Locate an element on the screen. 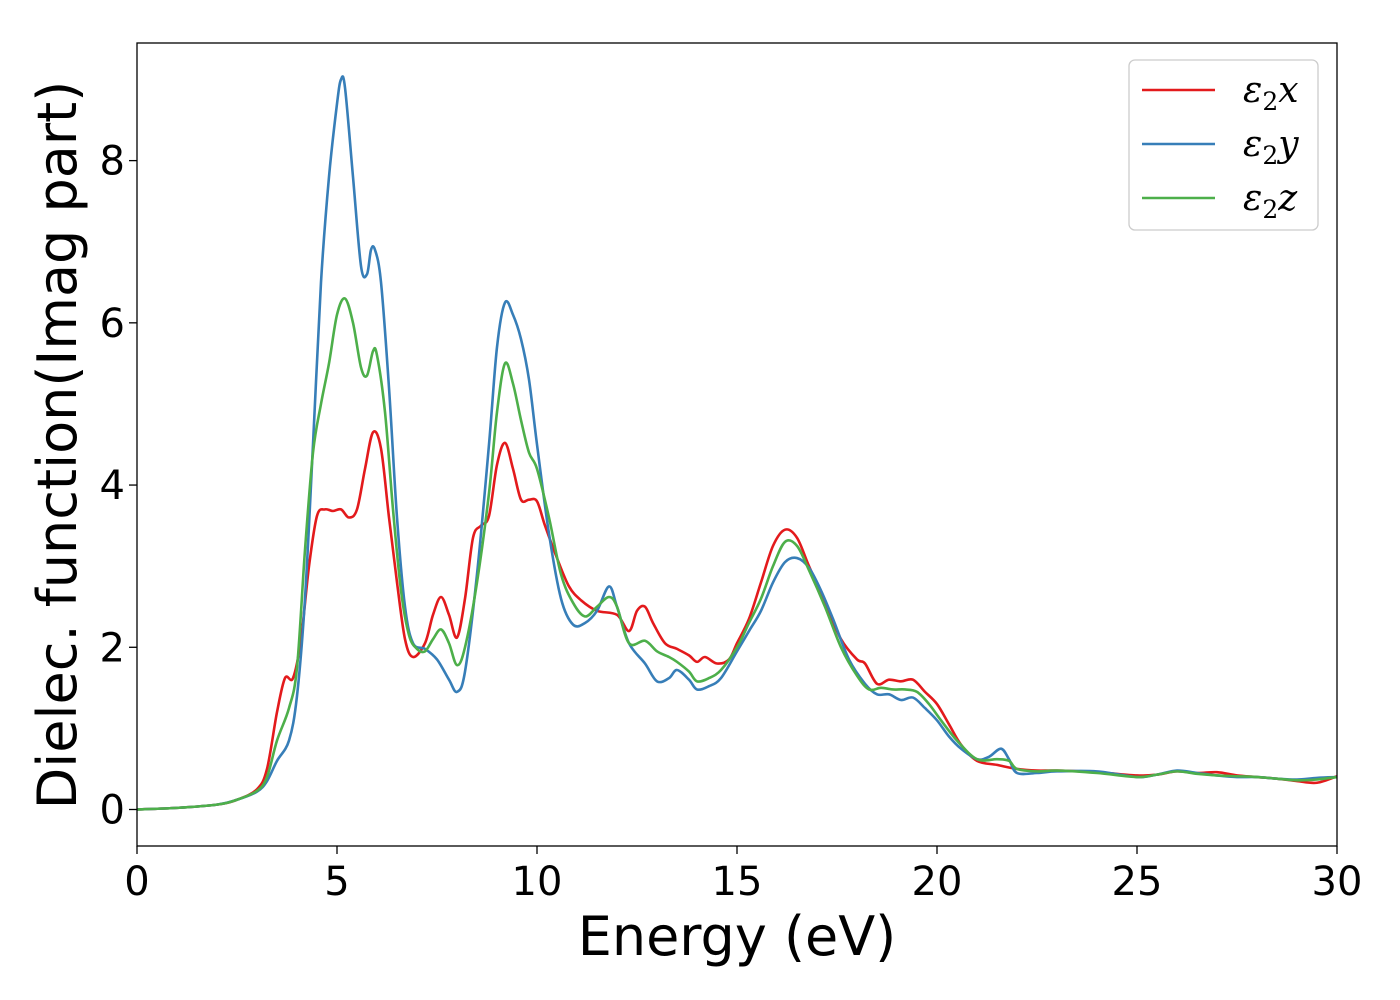  x-axis-ticks: 0 5 10 15 20 25 30 is located at coordinates (743, 875).